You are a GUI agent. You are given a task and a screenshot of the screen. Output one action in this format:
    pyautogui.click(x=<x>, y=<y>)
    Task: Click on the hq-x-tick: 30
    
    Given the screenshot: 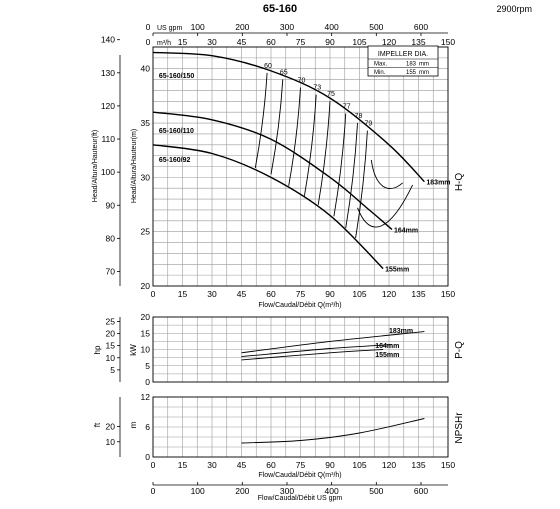 What is the action you would take?
    pyautogui.click(x=212, y=294)
    